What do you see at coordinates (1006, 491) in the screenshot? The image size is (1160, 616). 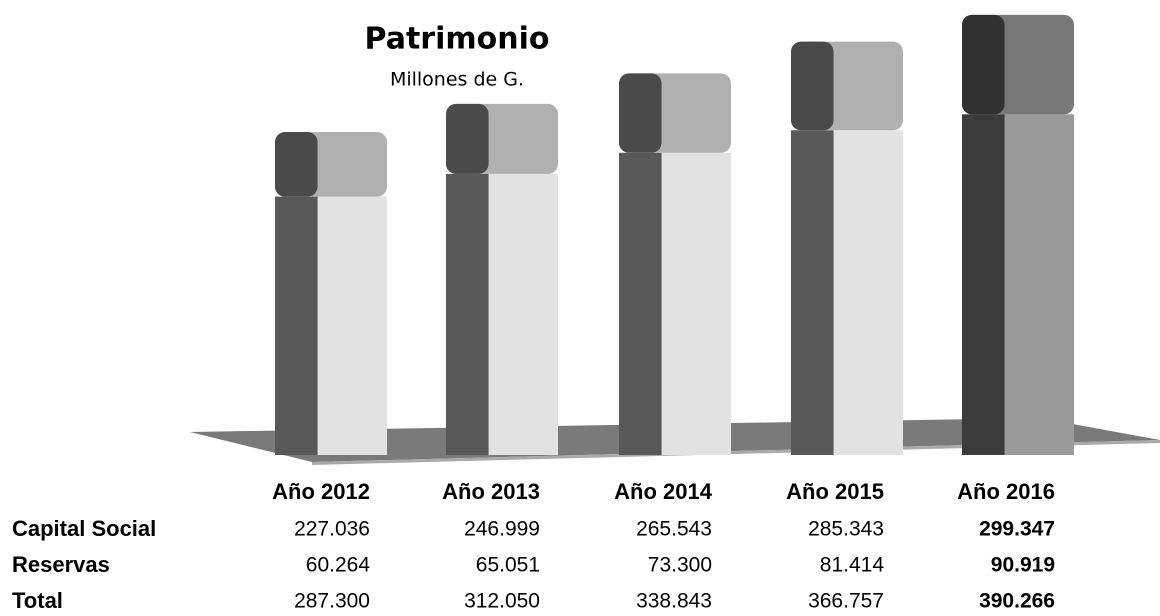 I see `column-header: Año 2016` at bounding box center [1006, 491].